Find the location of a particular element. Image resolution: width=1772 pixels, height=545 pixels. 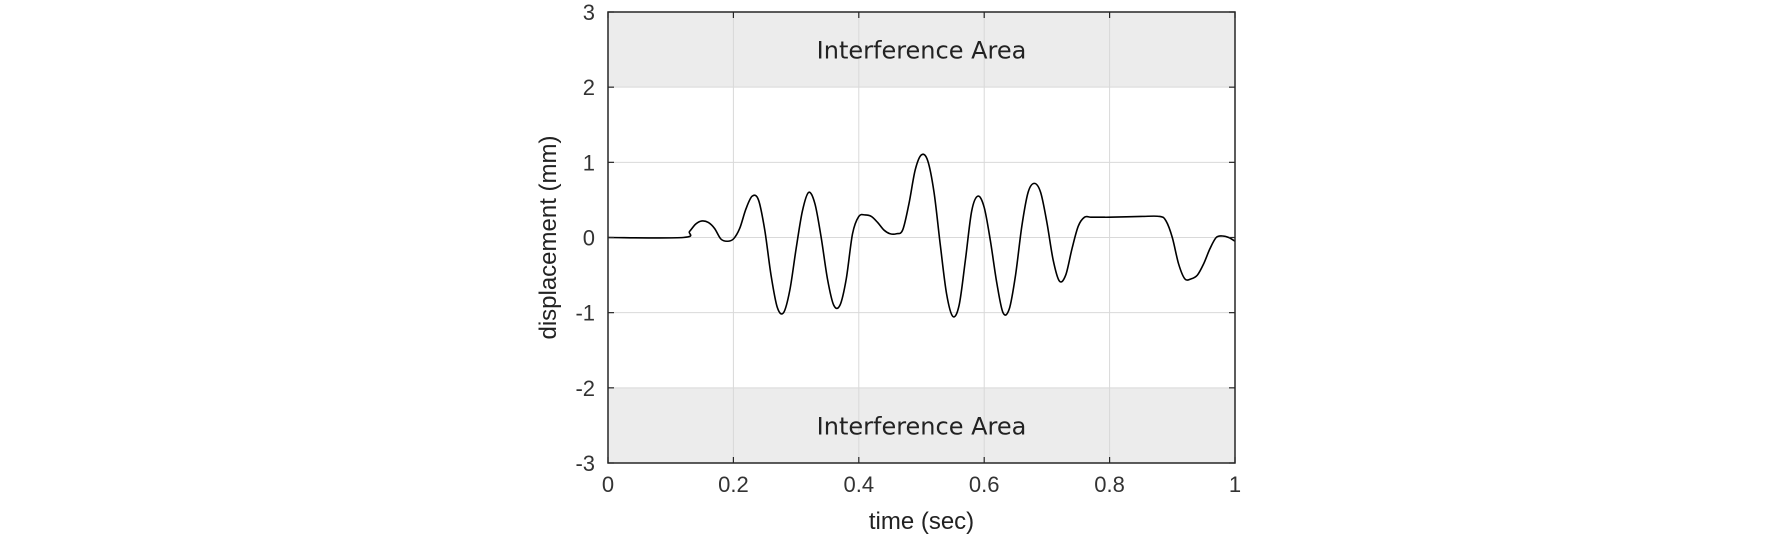

x-axis-label: time (sec) is located at coordinates (921, 521).